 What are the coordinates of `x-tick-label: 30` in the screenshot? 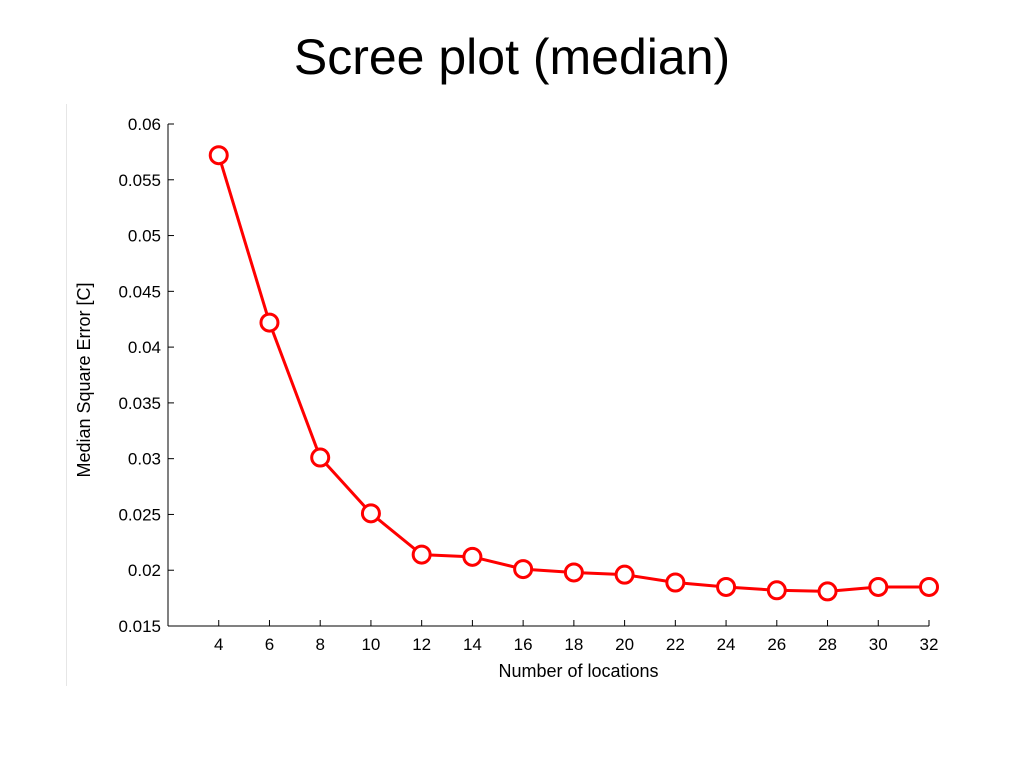 It's located at (878, 644).